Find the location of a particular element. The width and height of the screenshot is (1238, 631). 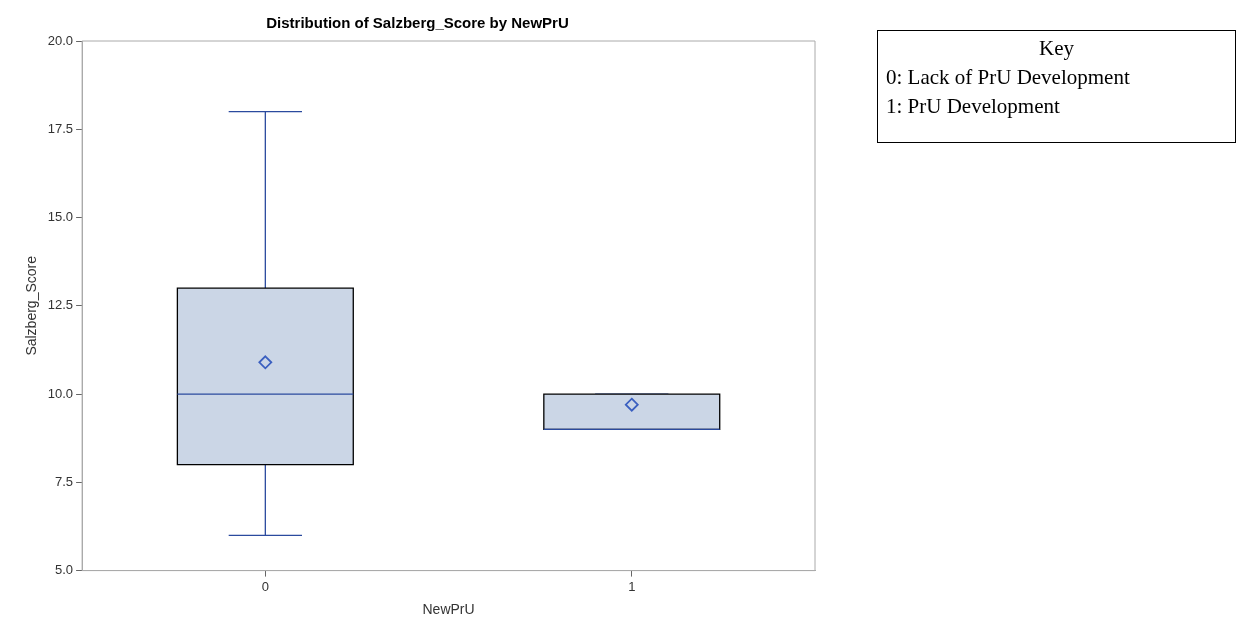

text: Key is located at coordinates (1056, 48).